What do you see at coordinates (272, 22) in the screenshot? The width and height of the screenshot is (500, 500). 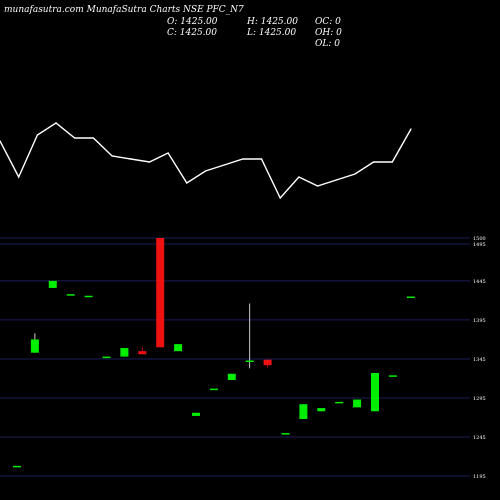 I see `high-value: H: 1425.00` at bounding box center [272, 22].